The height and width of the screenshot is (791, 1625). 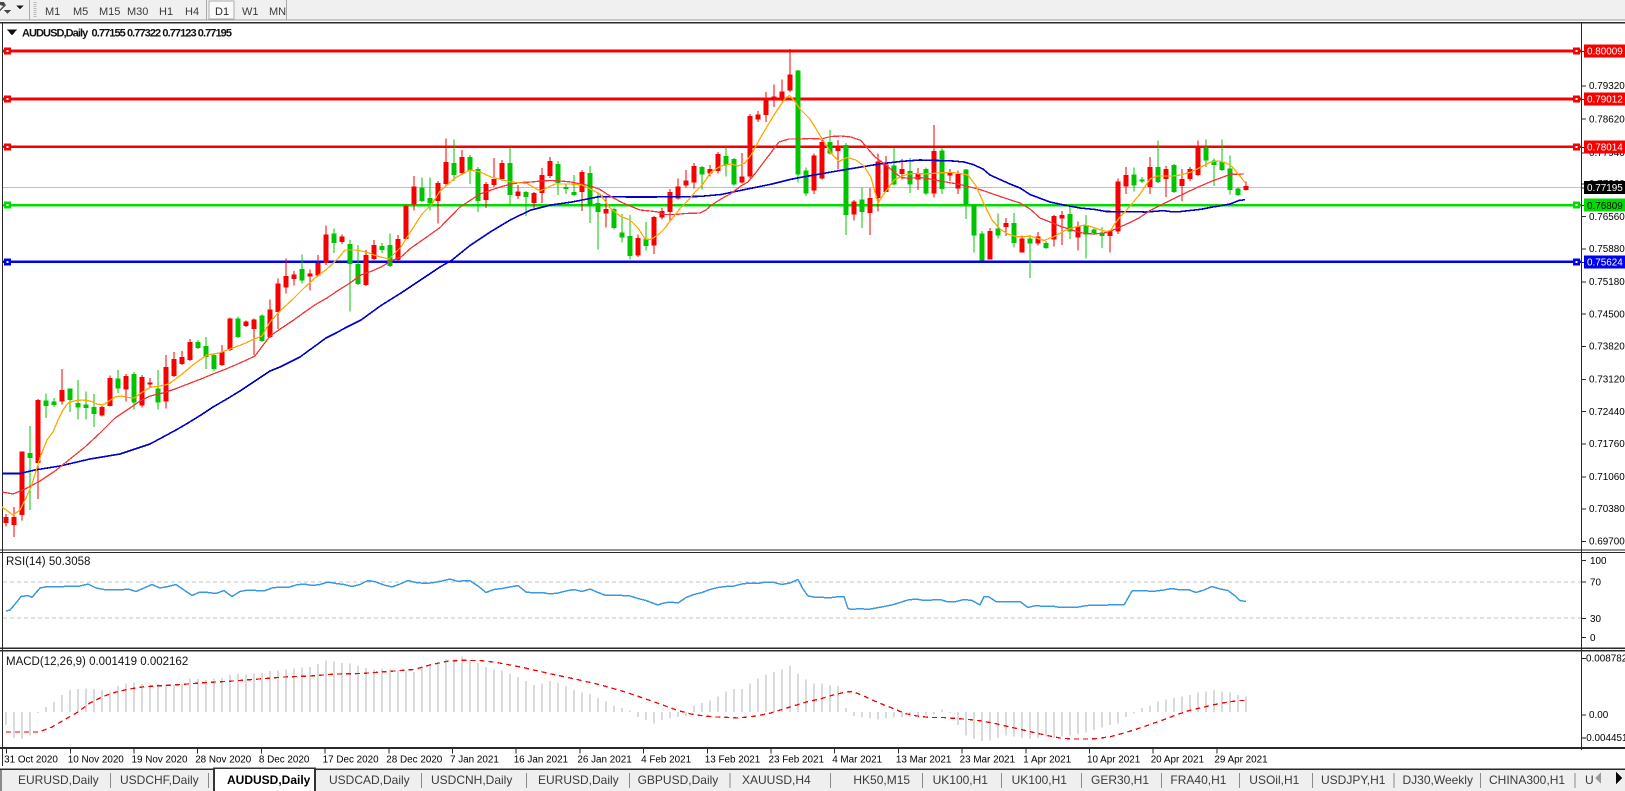 I want to click on svg-text: 0.76809, so click(x=1605, y=206).